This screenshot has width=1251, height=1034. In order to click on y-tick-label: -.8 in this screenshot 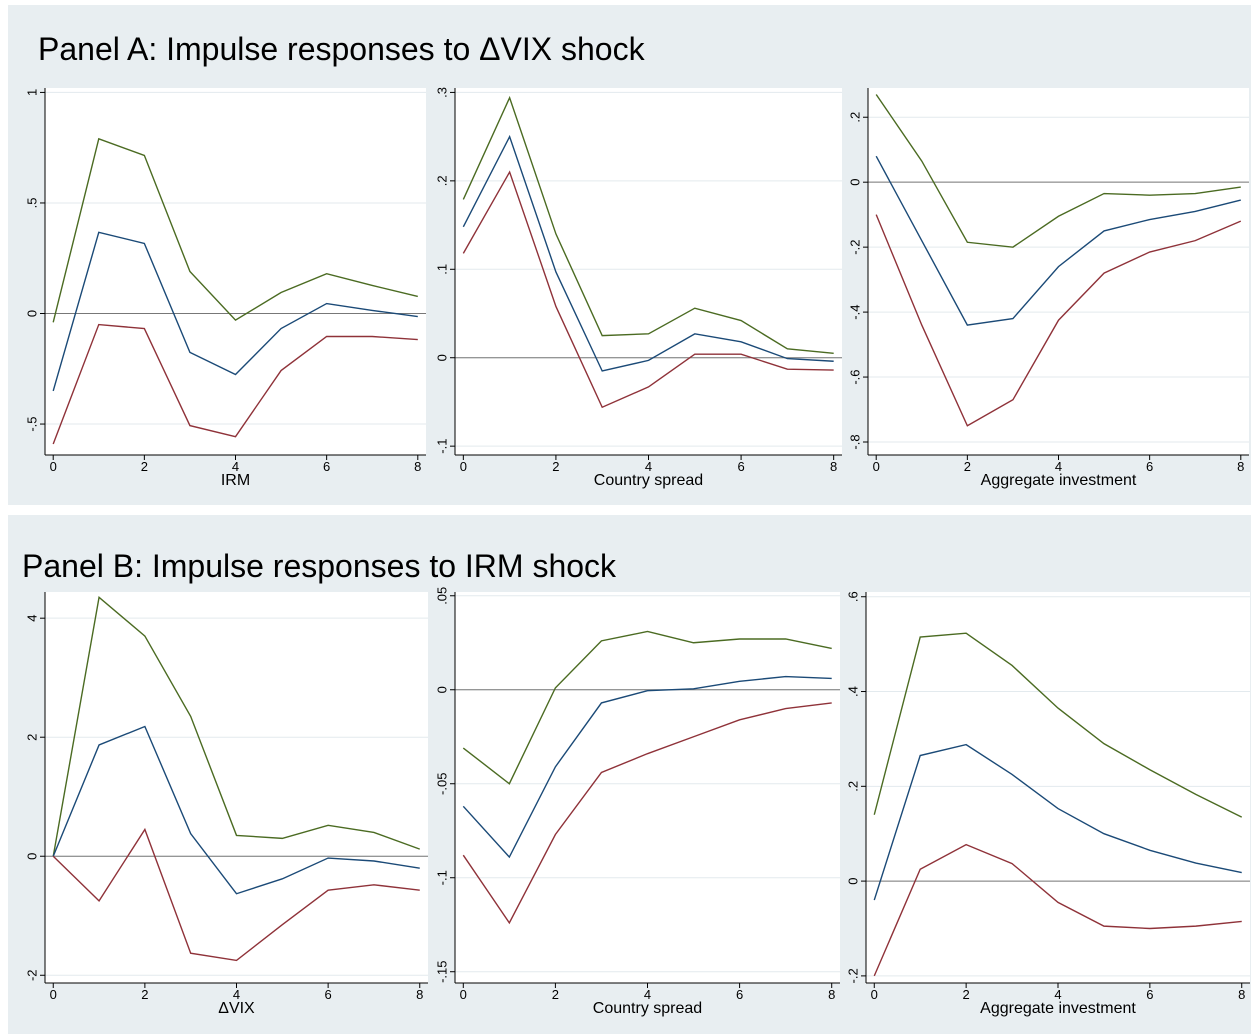, I will do `click(854, 441)`.